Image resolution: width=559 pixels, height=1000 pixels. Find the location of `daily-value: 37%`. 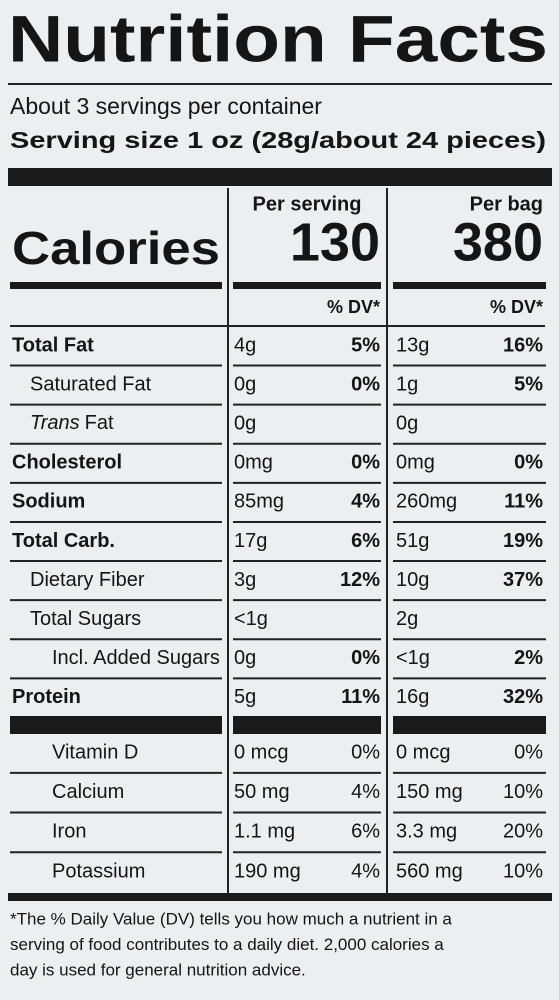

daily-value: 37% is located at coordinates (523, 580).